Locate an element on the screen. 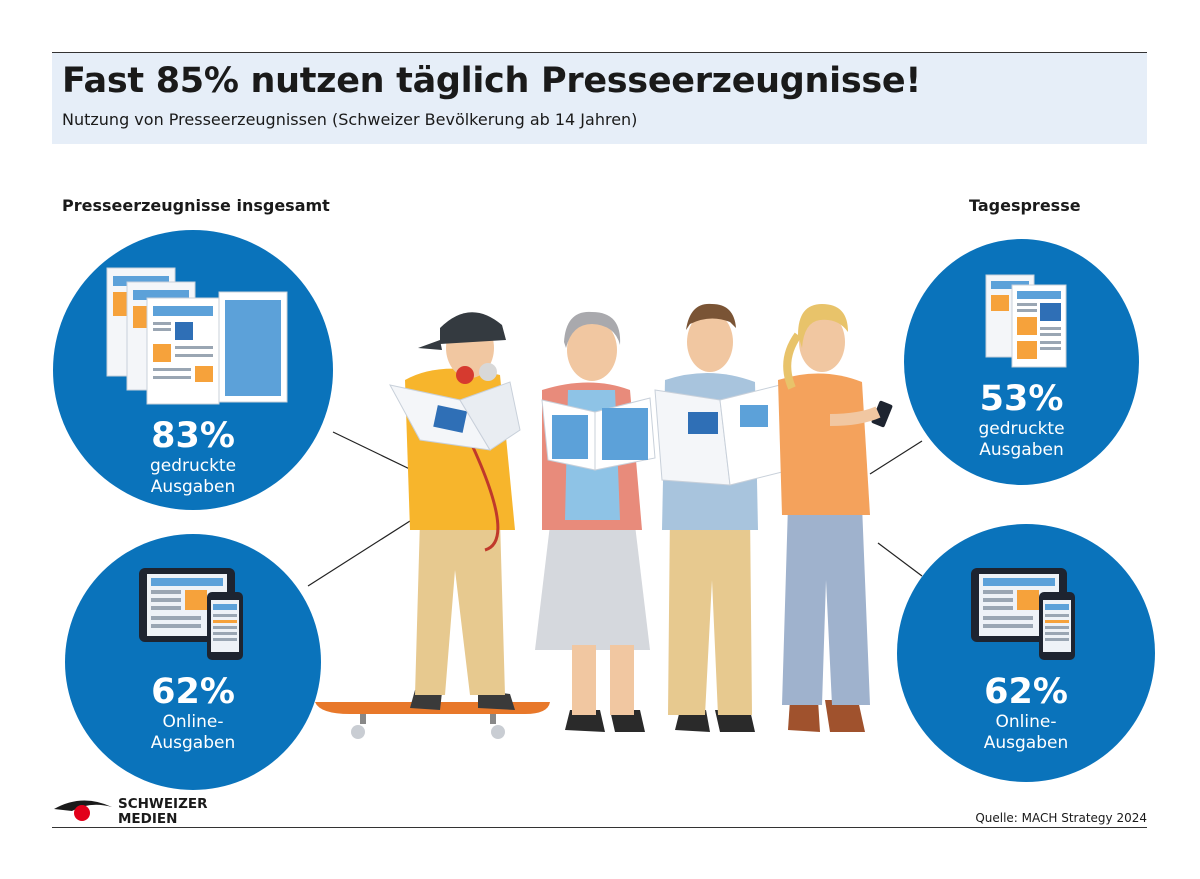  brand-name: SCHWEIZER MEDIEN is located at coordinates (162, 812).